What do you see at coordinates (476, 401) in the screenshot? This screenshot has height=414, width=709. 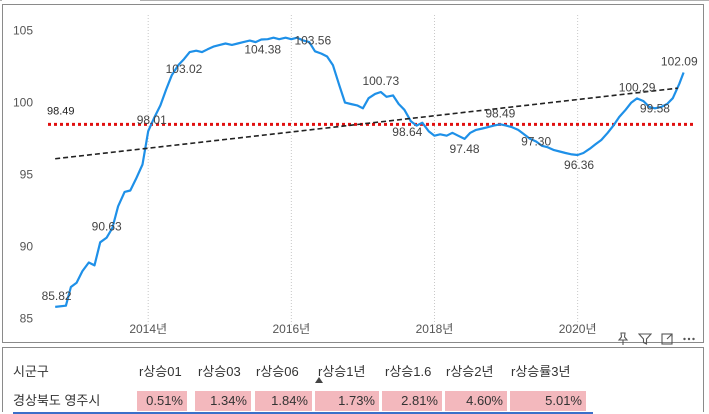 I see `cell-r2y: 4.60%` at bounding box center [476, 401].